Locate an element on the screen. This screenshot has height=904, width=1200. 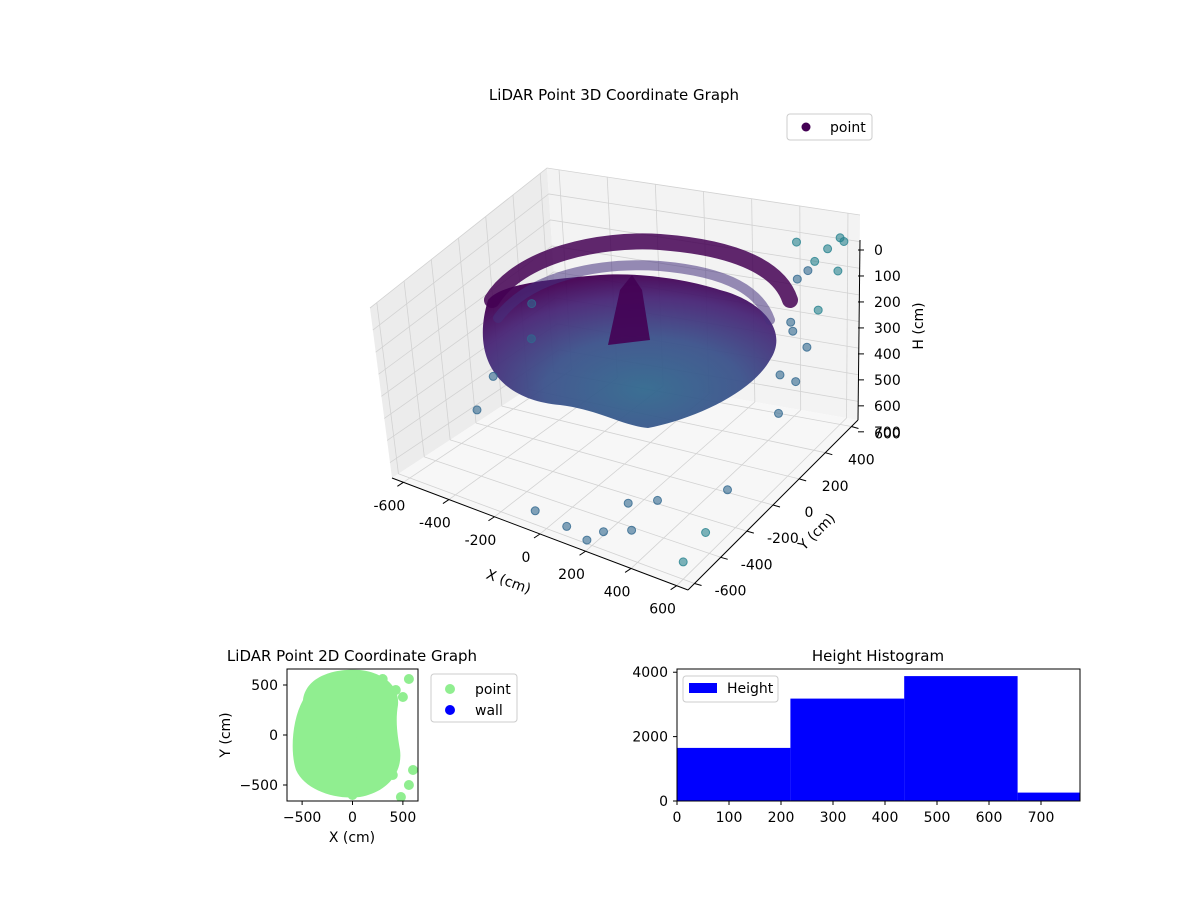
scatter2d-x-tick-0: −500 is located at coordinates (302, 818).